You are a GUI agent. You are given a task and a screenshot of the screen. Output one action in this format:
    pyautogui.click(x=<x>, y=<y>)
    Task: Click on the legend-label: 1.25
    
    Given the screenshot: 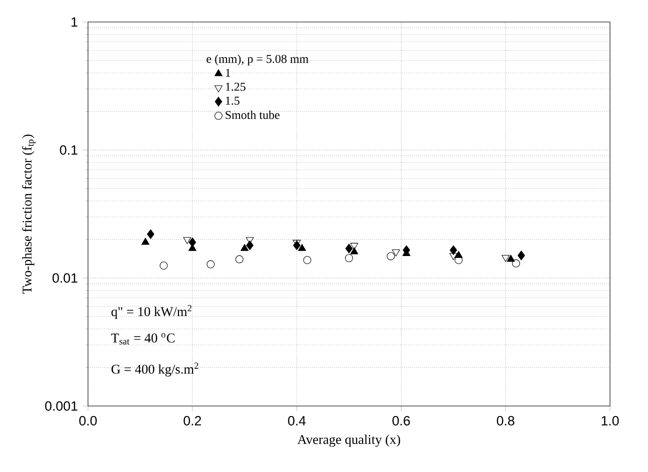 What is the action you would take?
    pyautogui.click(x=236, y=86)
    